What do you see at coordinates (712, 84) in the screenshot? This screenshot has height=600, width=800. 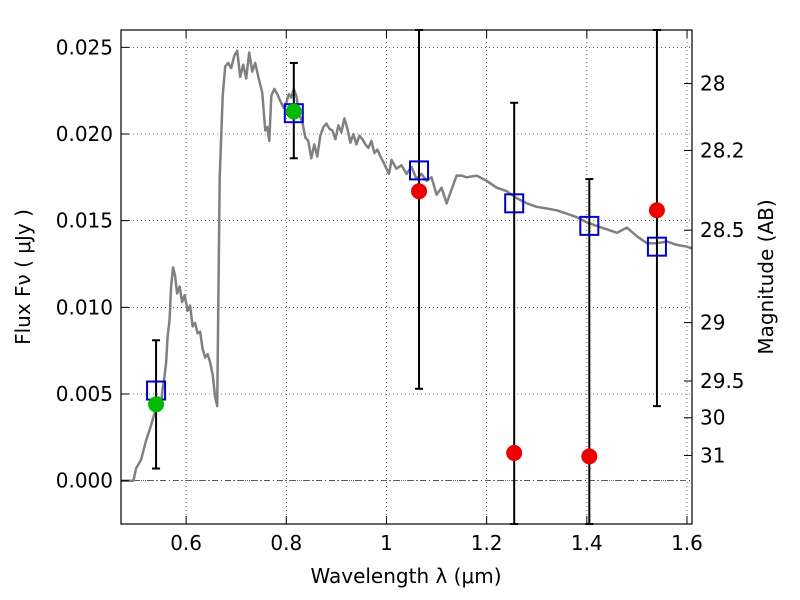 I see `mag-tick-label: 28` at bounding box center [712, 84].